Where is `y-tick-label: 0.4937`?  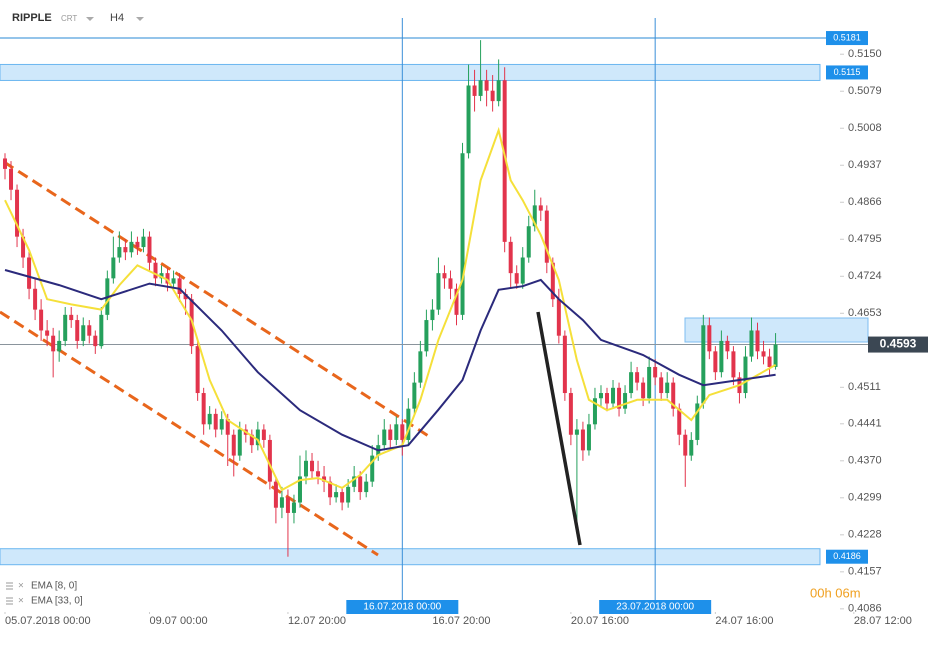 y-tick-label: 0.4937 is located at coordinates (865, 165).